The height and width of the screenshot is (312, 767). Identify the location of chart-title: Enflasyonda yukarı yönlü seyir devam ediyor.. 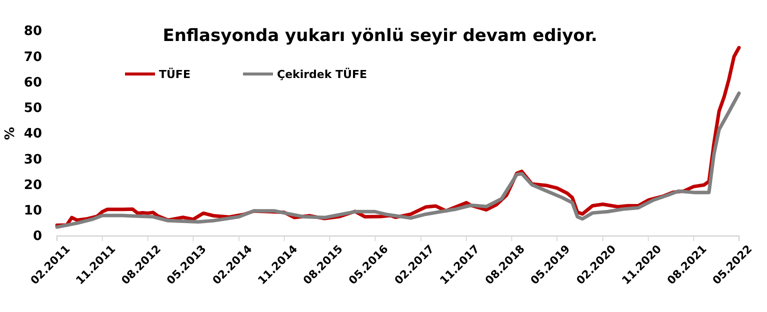
(380, 36).